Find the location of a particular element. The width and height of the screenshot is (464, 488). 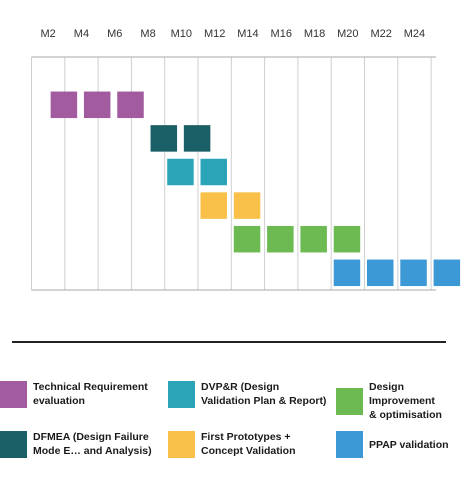

x-tick-label: M12 is located at coordinates (214, 34).